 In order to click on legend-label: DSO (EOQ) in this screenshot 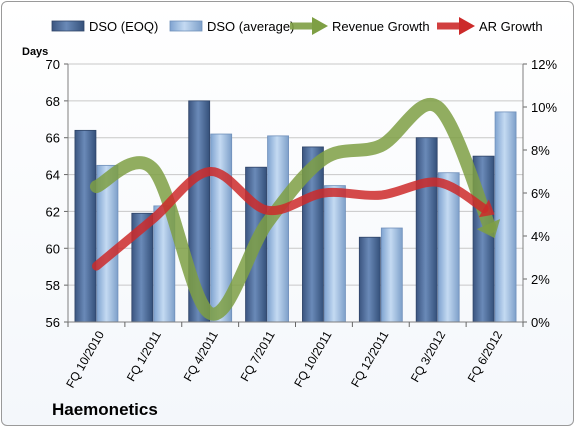, I will do `click(123, 26)`.